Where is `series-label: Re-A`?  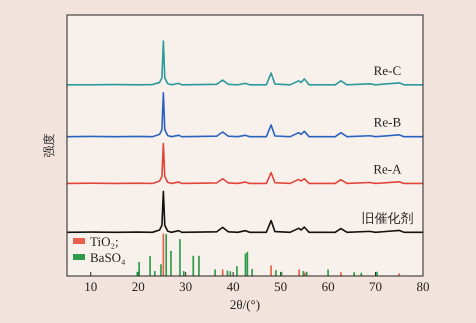 series-label: Re-A is located at coordinates (387, 168).